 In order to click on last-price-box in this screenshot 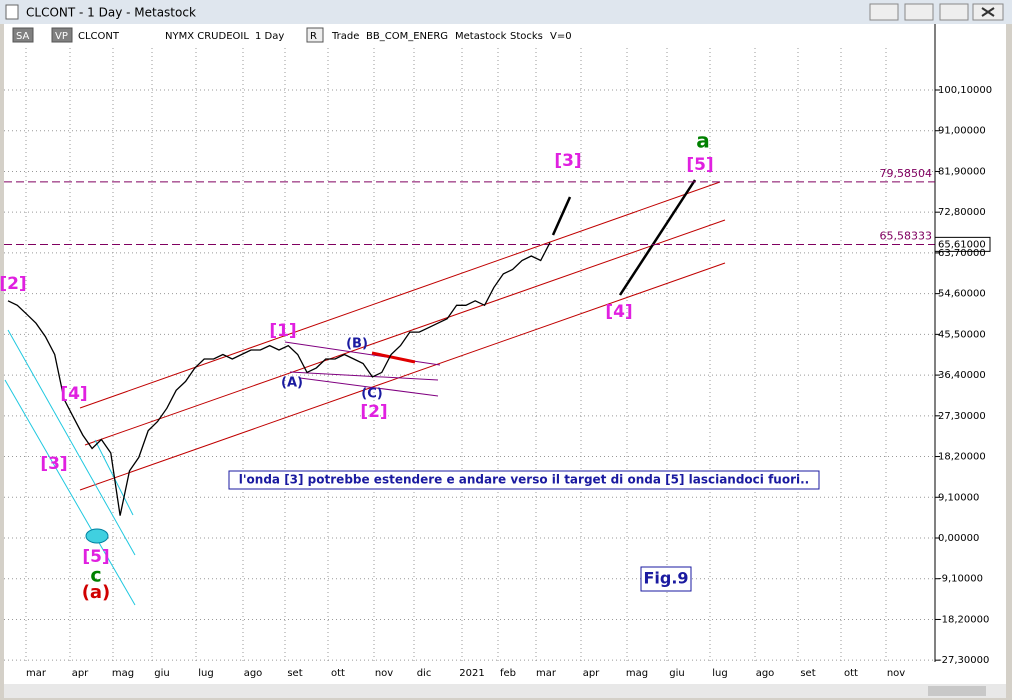, I will do `click(962, 244)`.